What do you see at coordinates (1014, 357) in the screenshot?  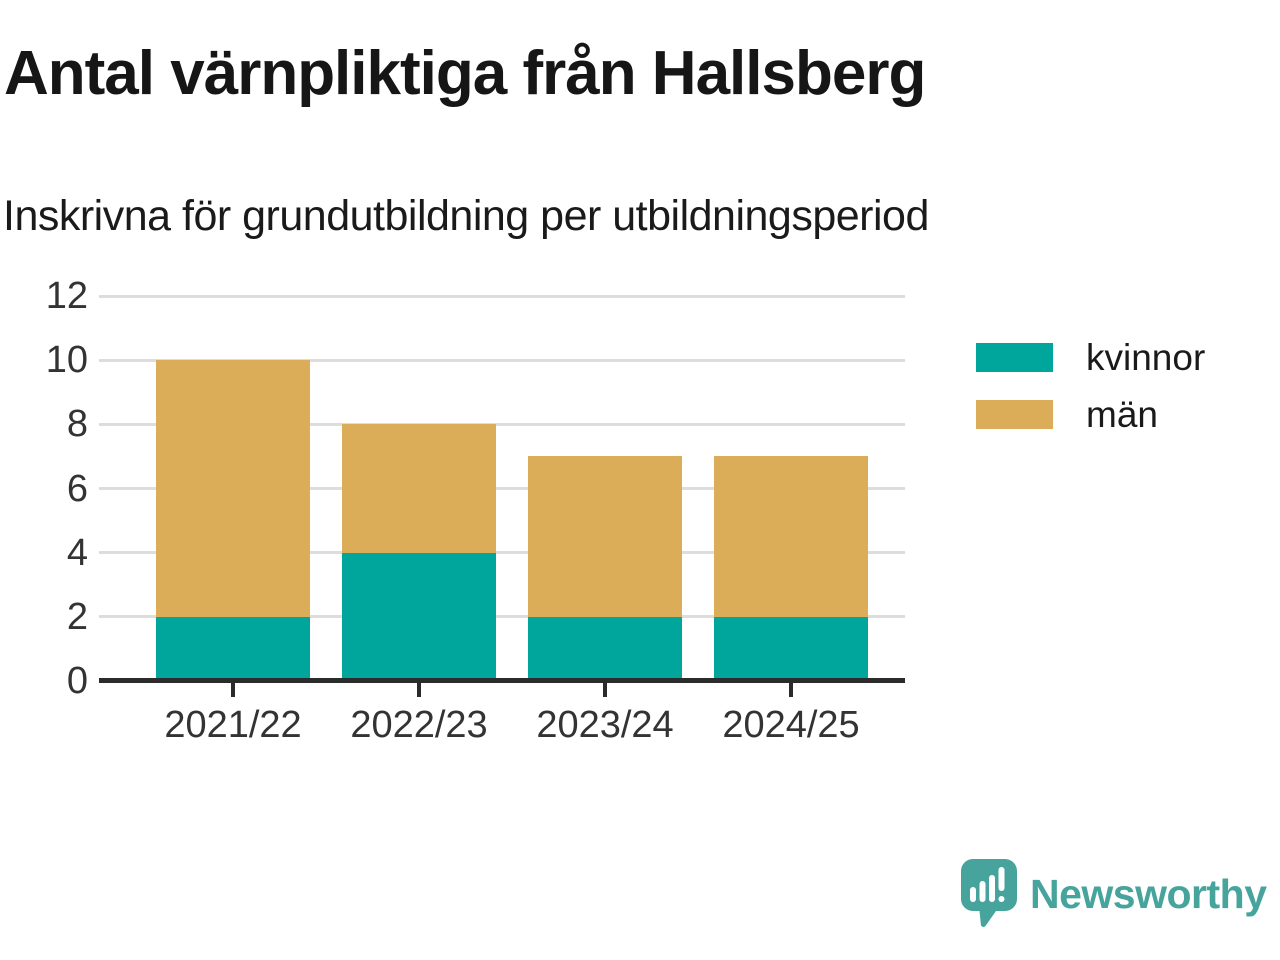 I see `legend-swatch-kvinnor` at bounding box center [1014, 357].